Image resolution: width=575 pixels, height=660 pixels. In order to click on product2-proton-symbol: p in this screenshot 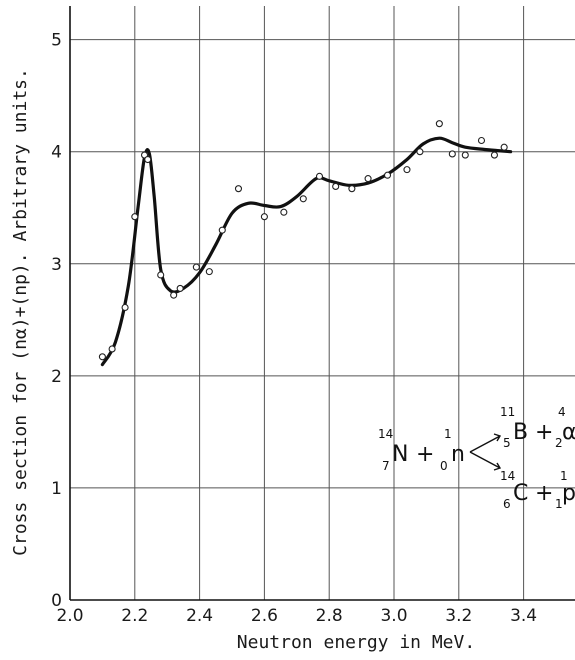, I will do `click(568, 493)`.